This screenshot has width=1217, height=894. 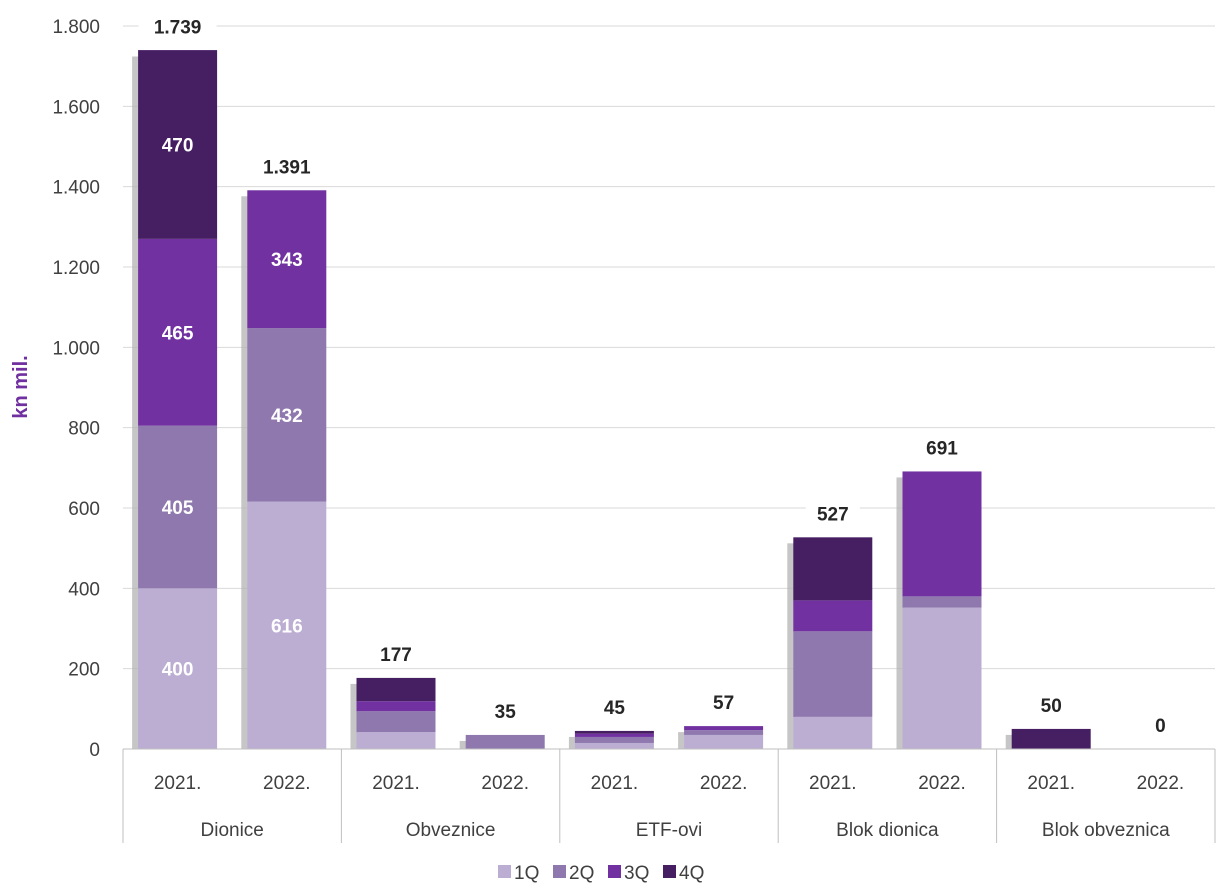 What do you see at coordinates (601, 873) in the screenshot?
I see `legend: 1Q 2Q 3Q 4Q` at bounding box center [601, 873].